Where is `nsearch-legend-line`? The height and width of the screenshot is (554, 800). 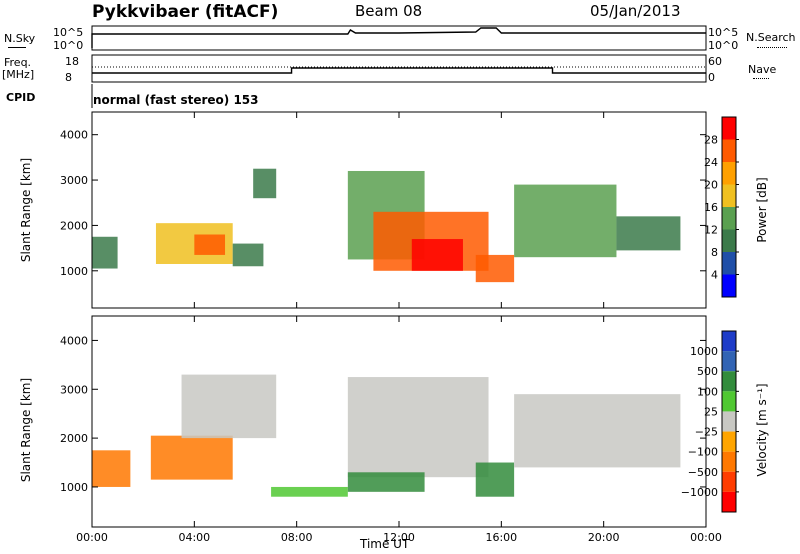
nsearch-legend-line is located at coordinates (772, 47).